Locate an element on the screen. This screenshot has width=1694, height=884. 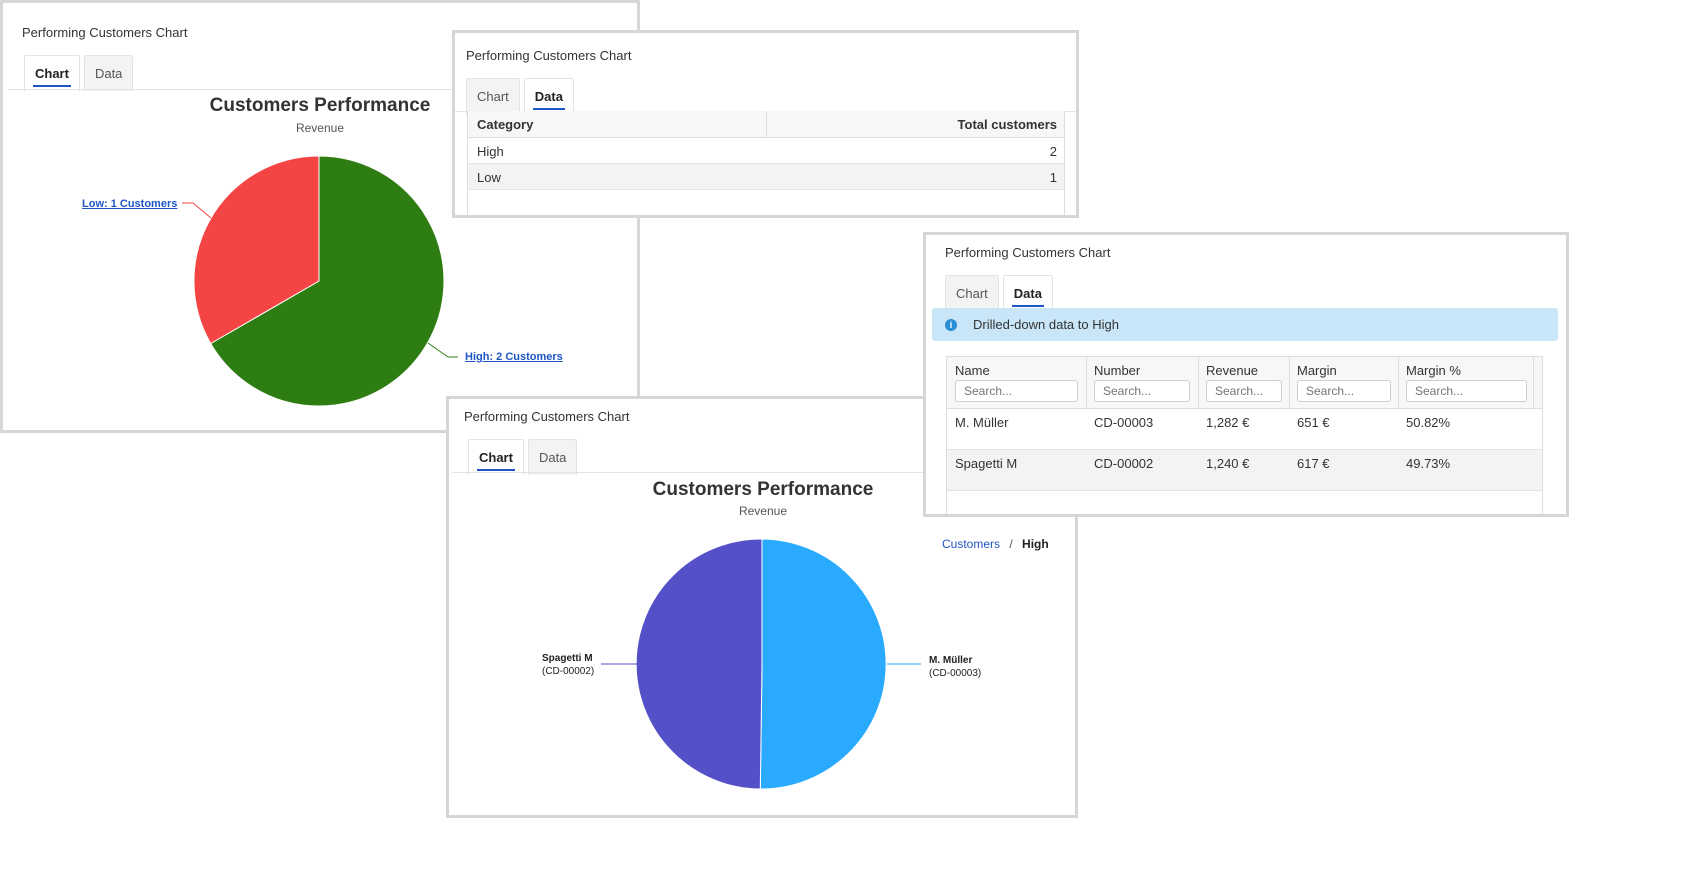
cell-revenue: 1,282 € is located at coordinates (1228, 422).